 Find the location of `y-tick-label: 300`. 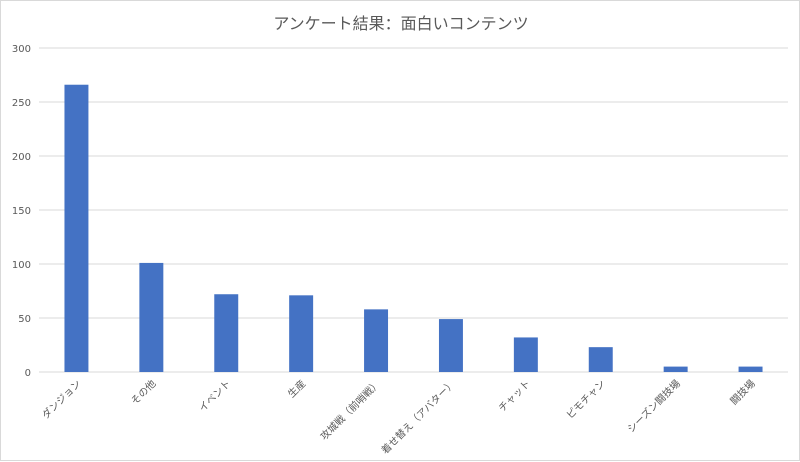

y-tick-label: 300 is located at coordinates (21, 49).